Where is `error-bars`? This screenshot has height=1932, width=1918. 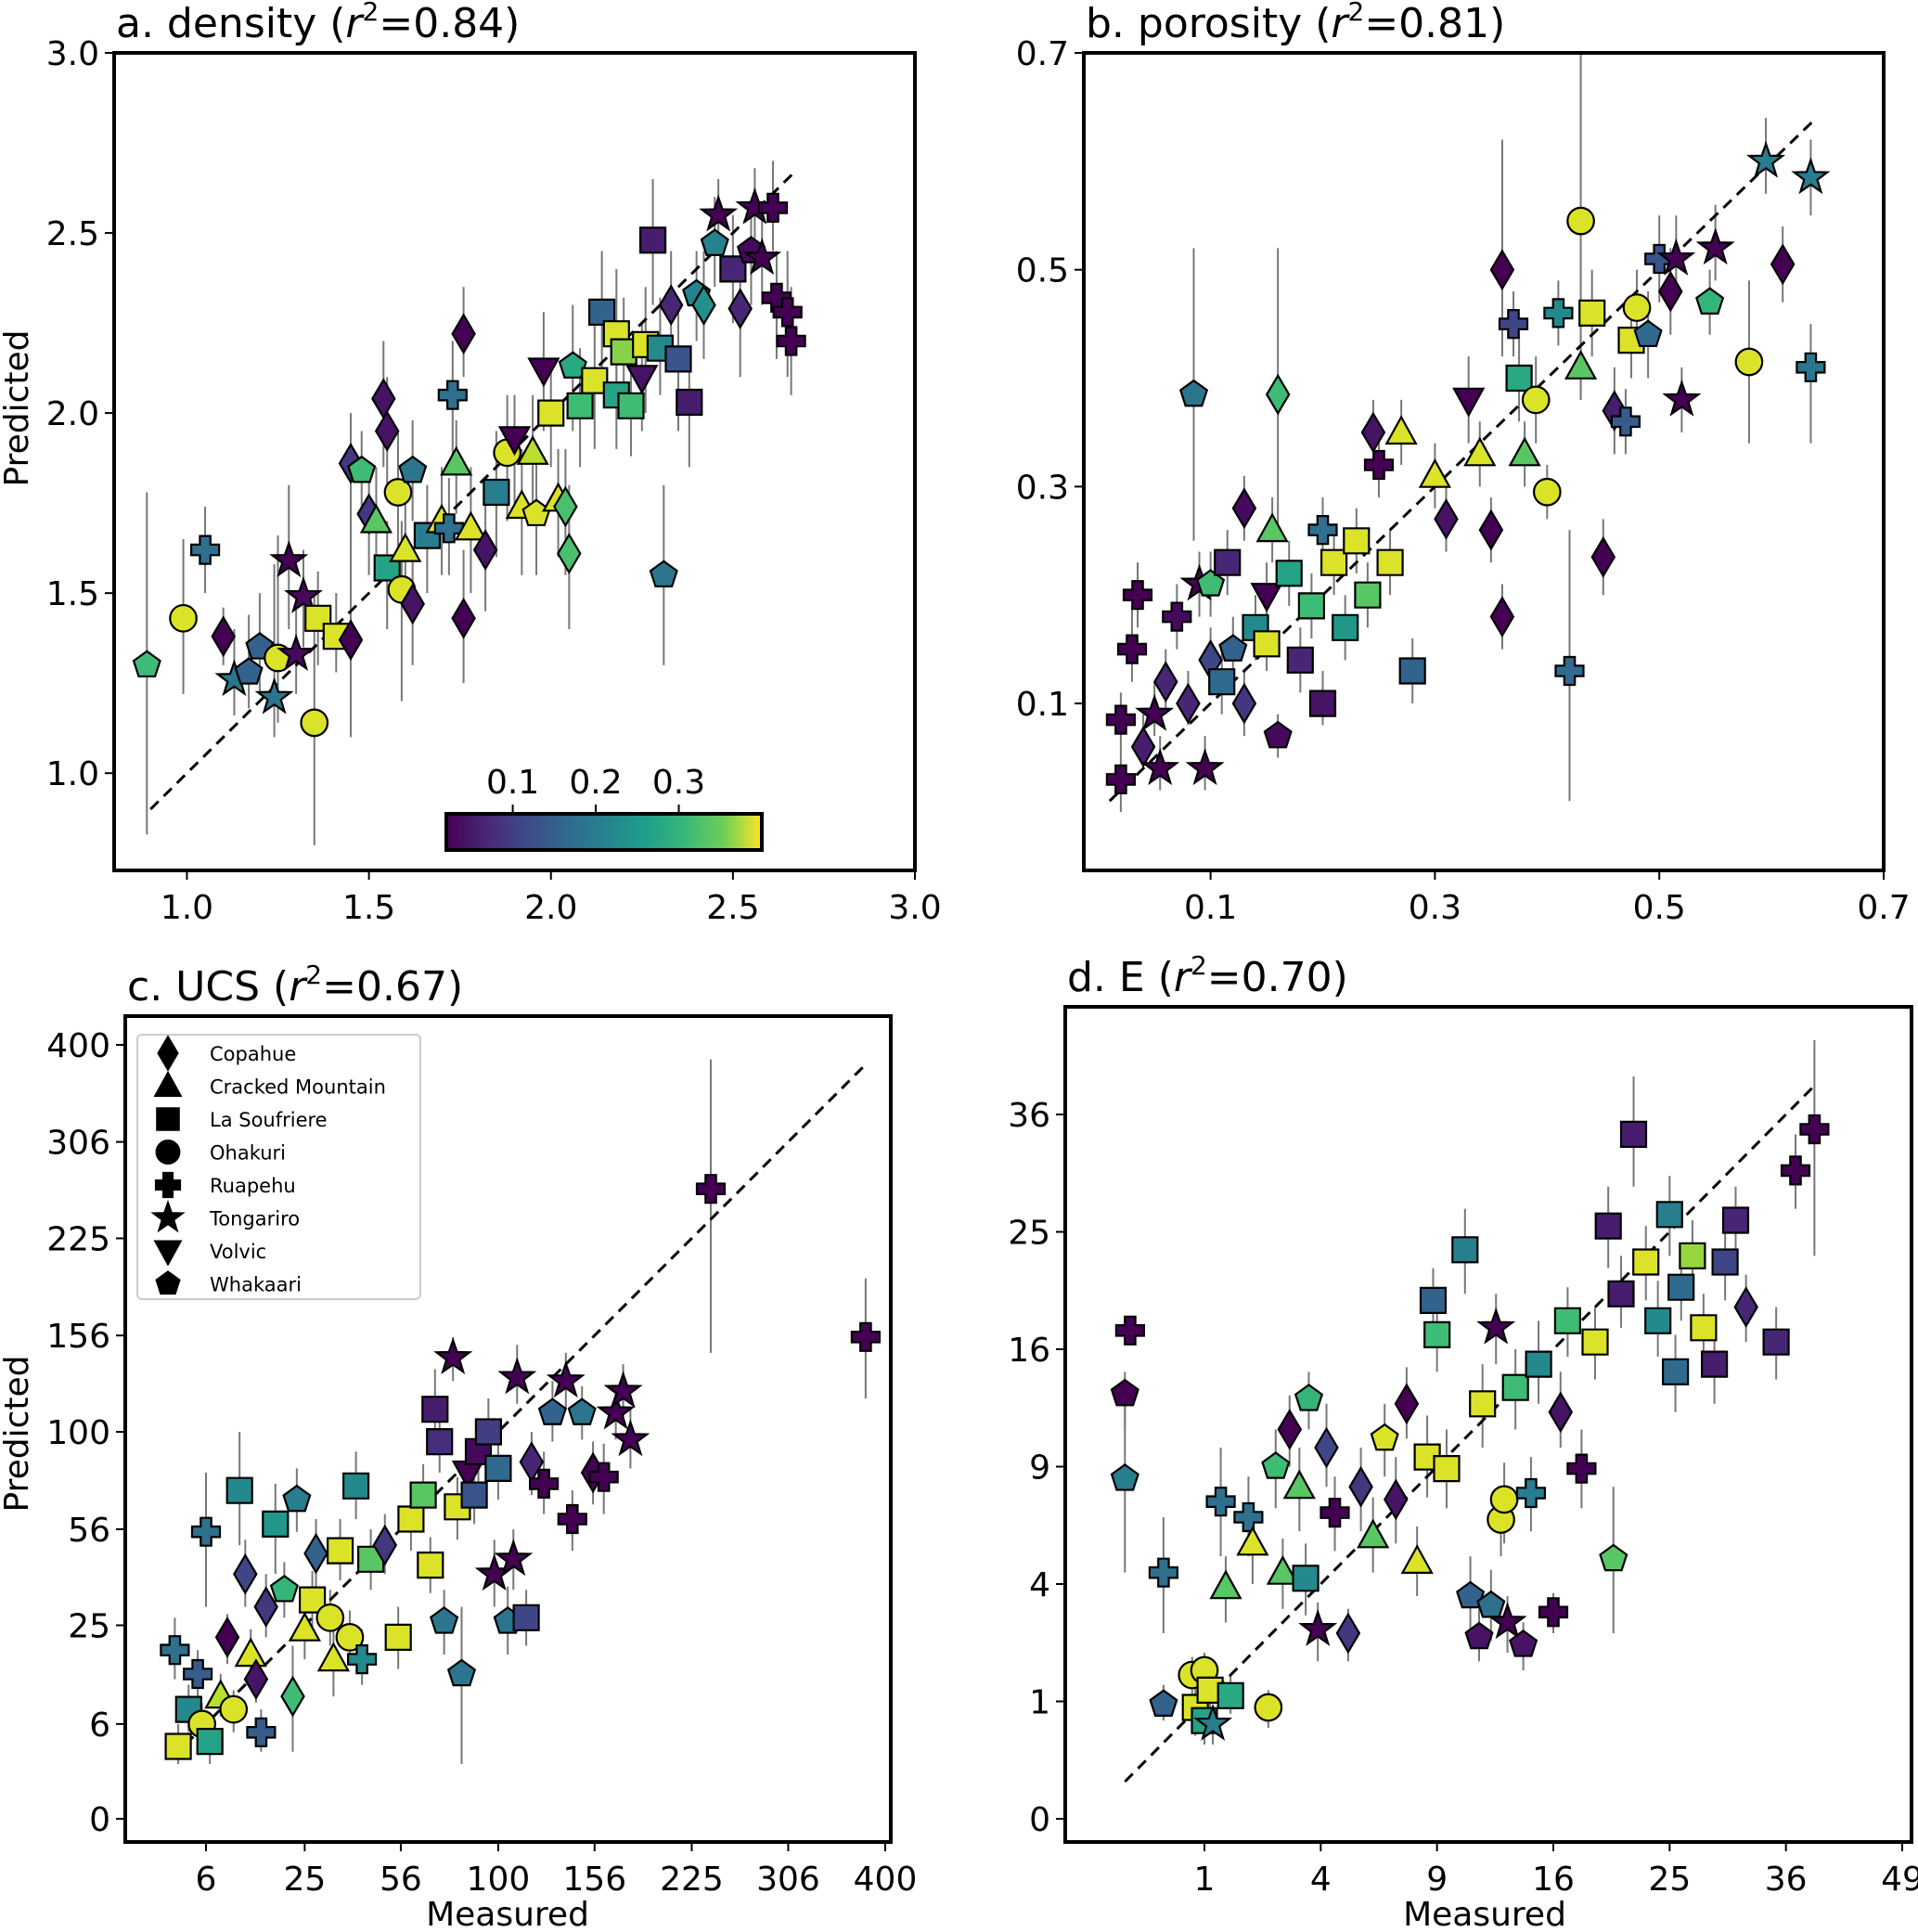 error-bars is located at coordinates (1465, 432).